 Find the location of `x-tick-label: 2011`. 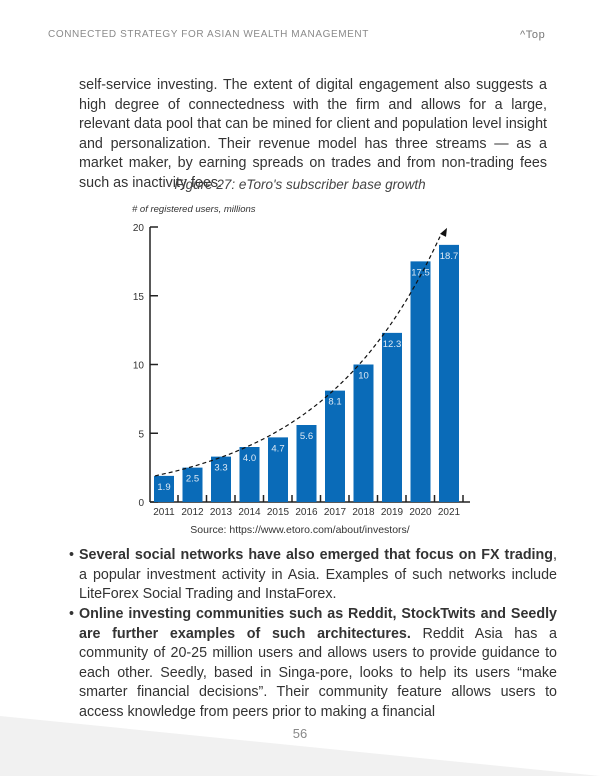

x-tick-label: 2011 is located at coordinates (164, 512).